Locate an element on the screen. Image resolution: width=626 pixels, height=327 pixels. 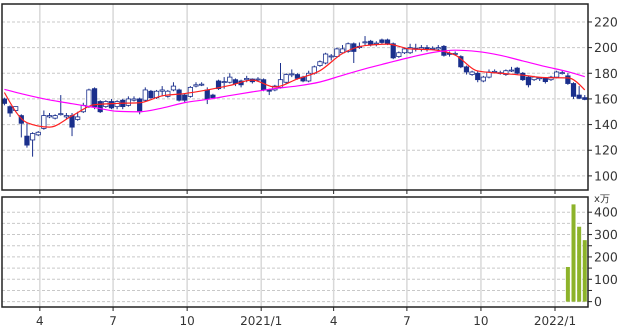
y-tick-label: 160 is located at coordinates (606, 98).